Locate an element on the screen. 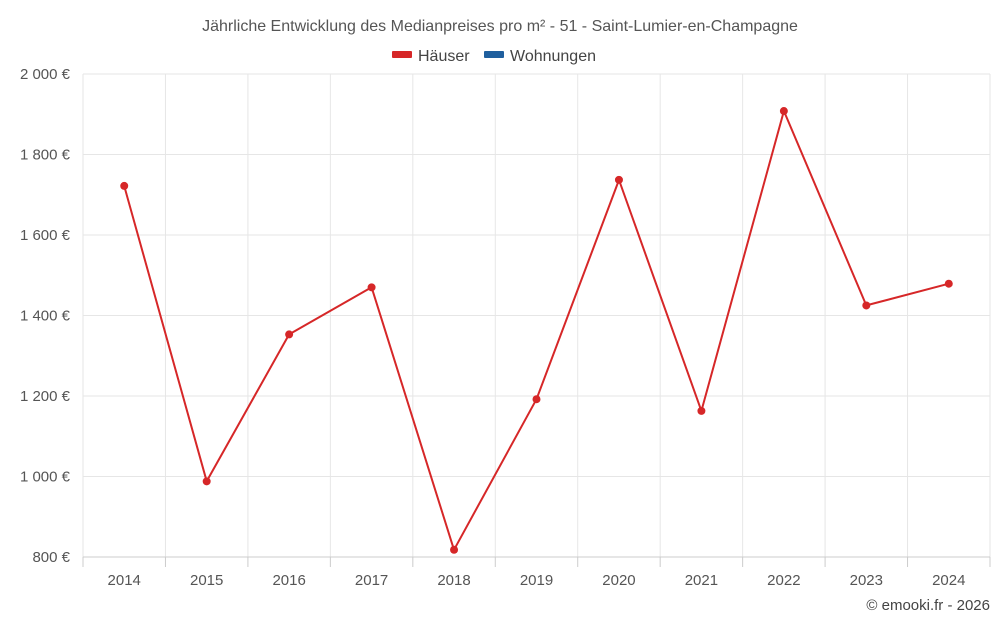 This screenshot has height=625, width=1000. x-tick-label: 2019 is located at coordinates (536, 580).